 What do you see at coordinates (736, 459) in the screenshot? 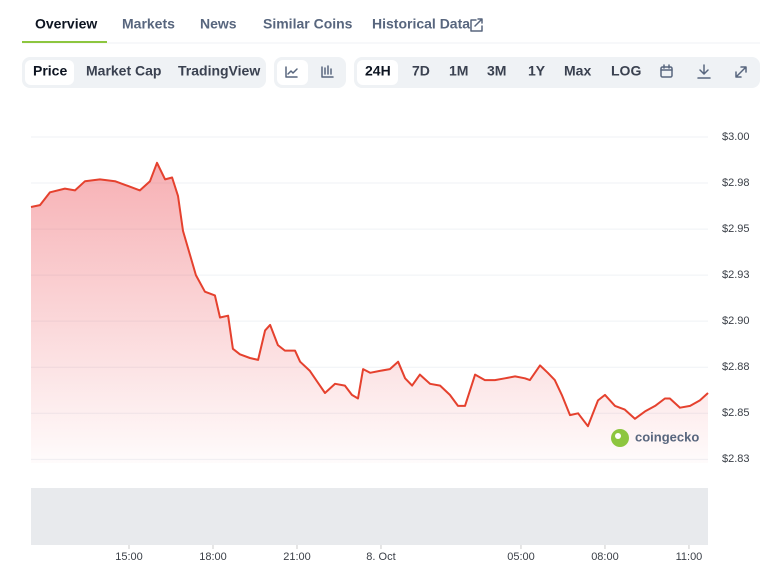
I see `y-tick-label: $2.83` at bounding box center [736, 459].